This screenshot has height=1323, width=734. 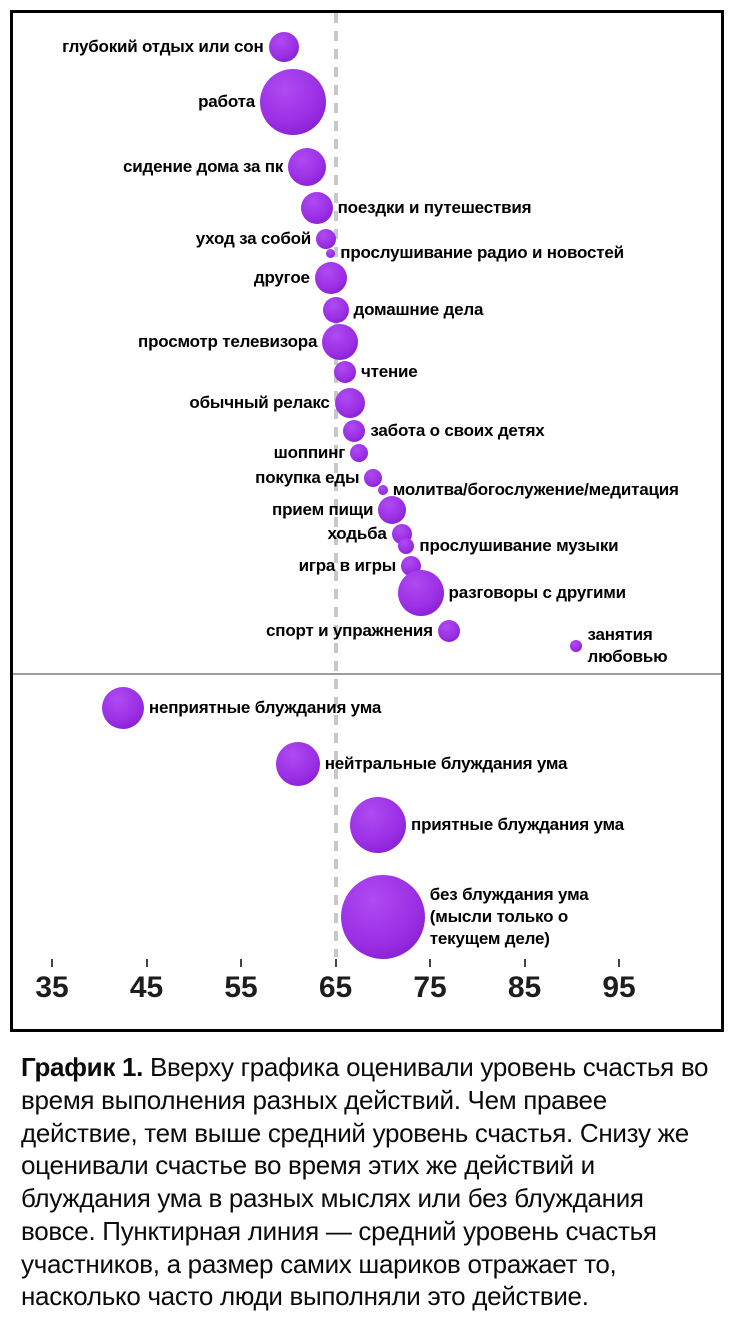 I want to click on figure-caption-label: График 1., so click(x=82, y=1067).